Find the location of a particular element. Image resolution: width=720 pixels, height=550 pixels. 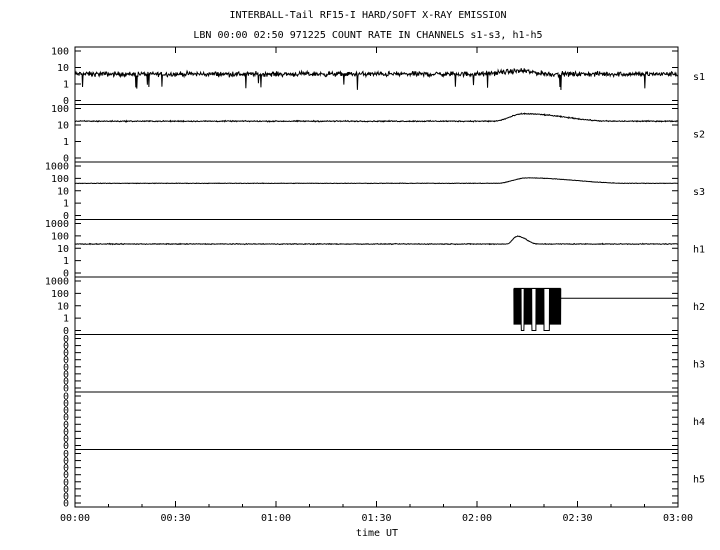

x-tick-label: 00:30 is located at coordinates (175, 518).